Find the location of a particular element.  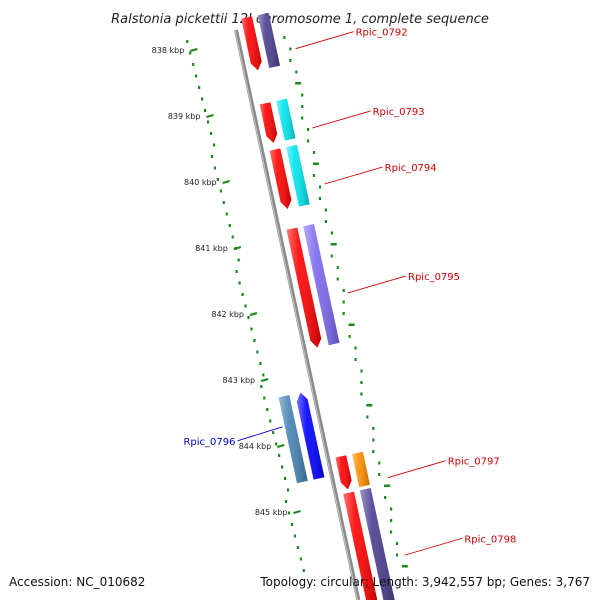

gene-label-Rpic_0795: Rpic_0795 is located at coordinates (434, 277).